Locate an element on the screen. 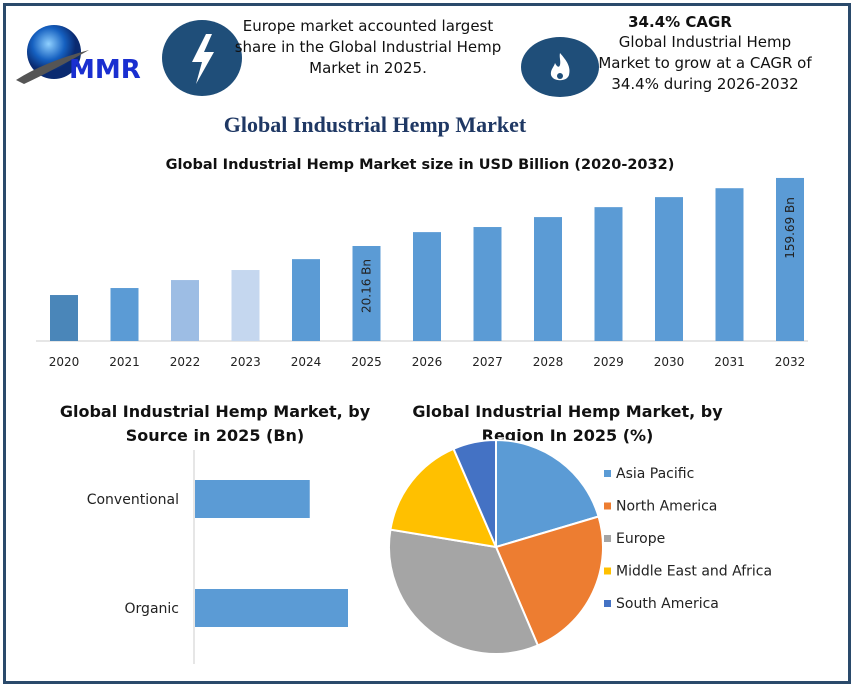  data-label: 159.69 Bn is located at coordinates (790, 228).